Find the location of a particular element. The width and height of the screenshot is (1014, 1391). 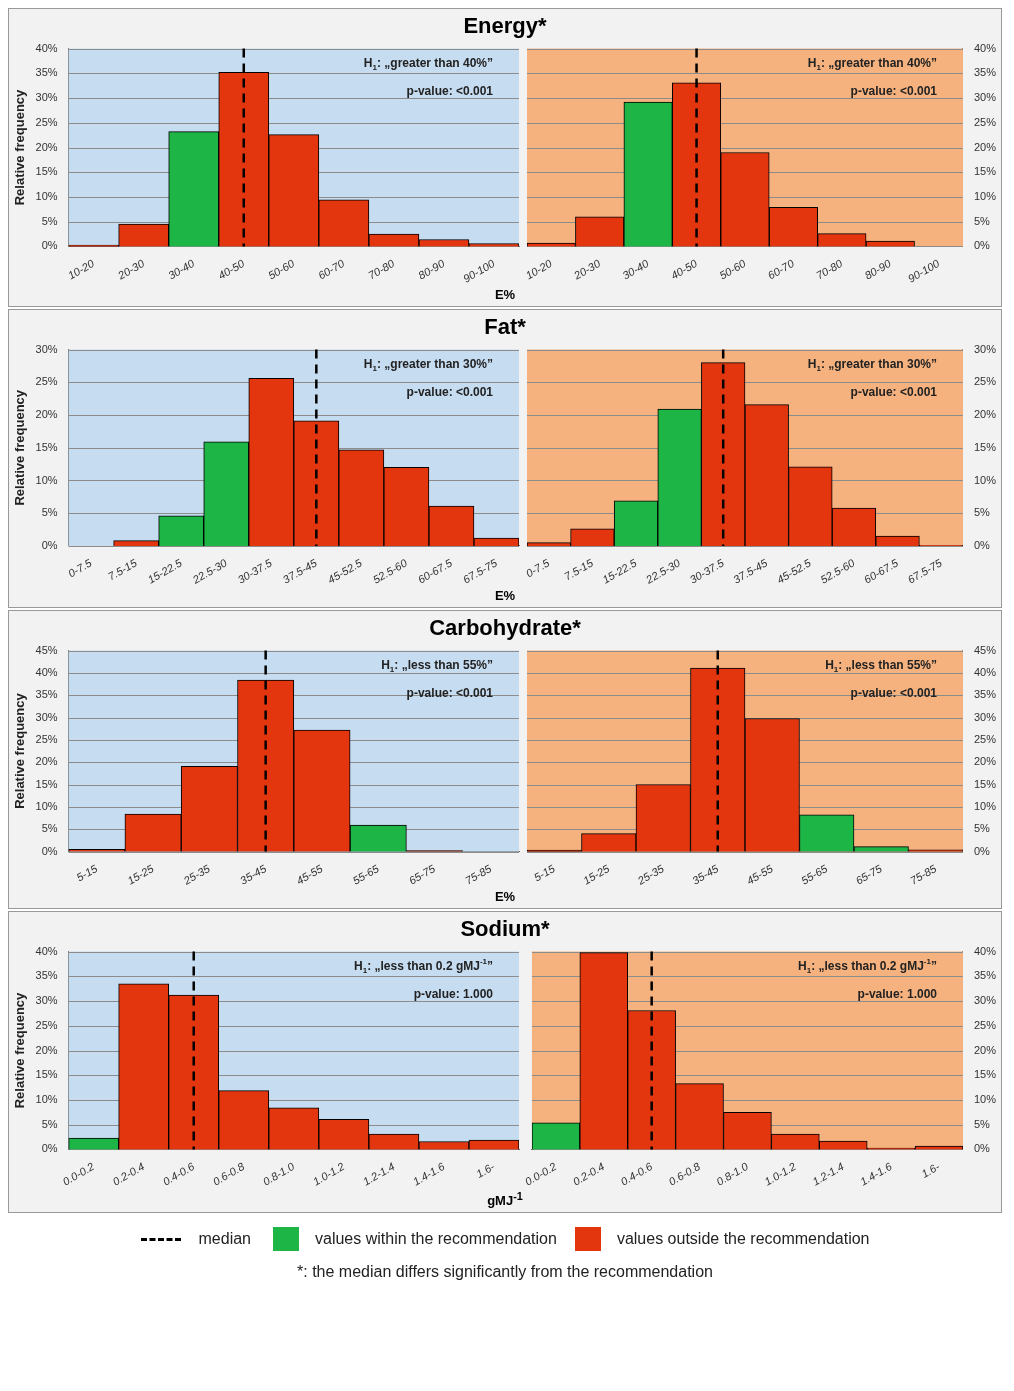

text: values outside the recommendation is located at coordinates (743, 1239).